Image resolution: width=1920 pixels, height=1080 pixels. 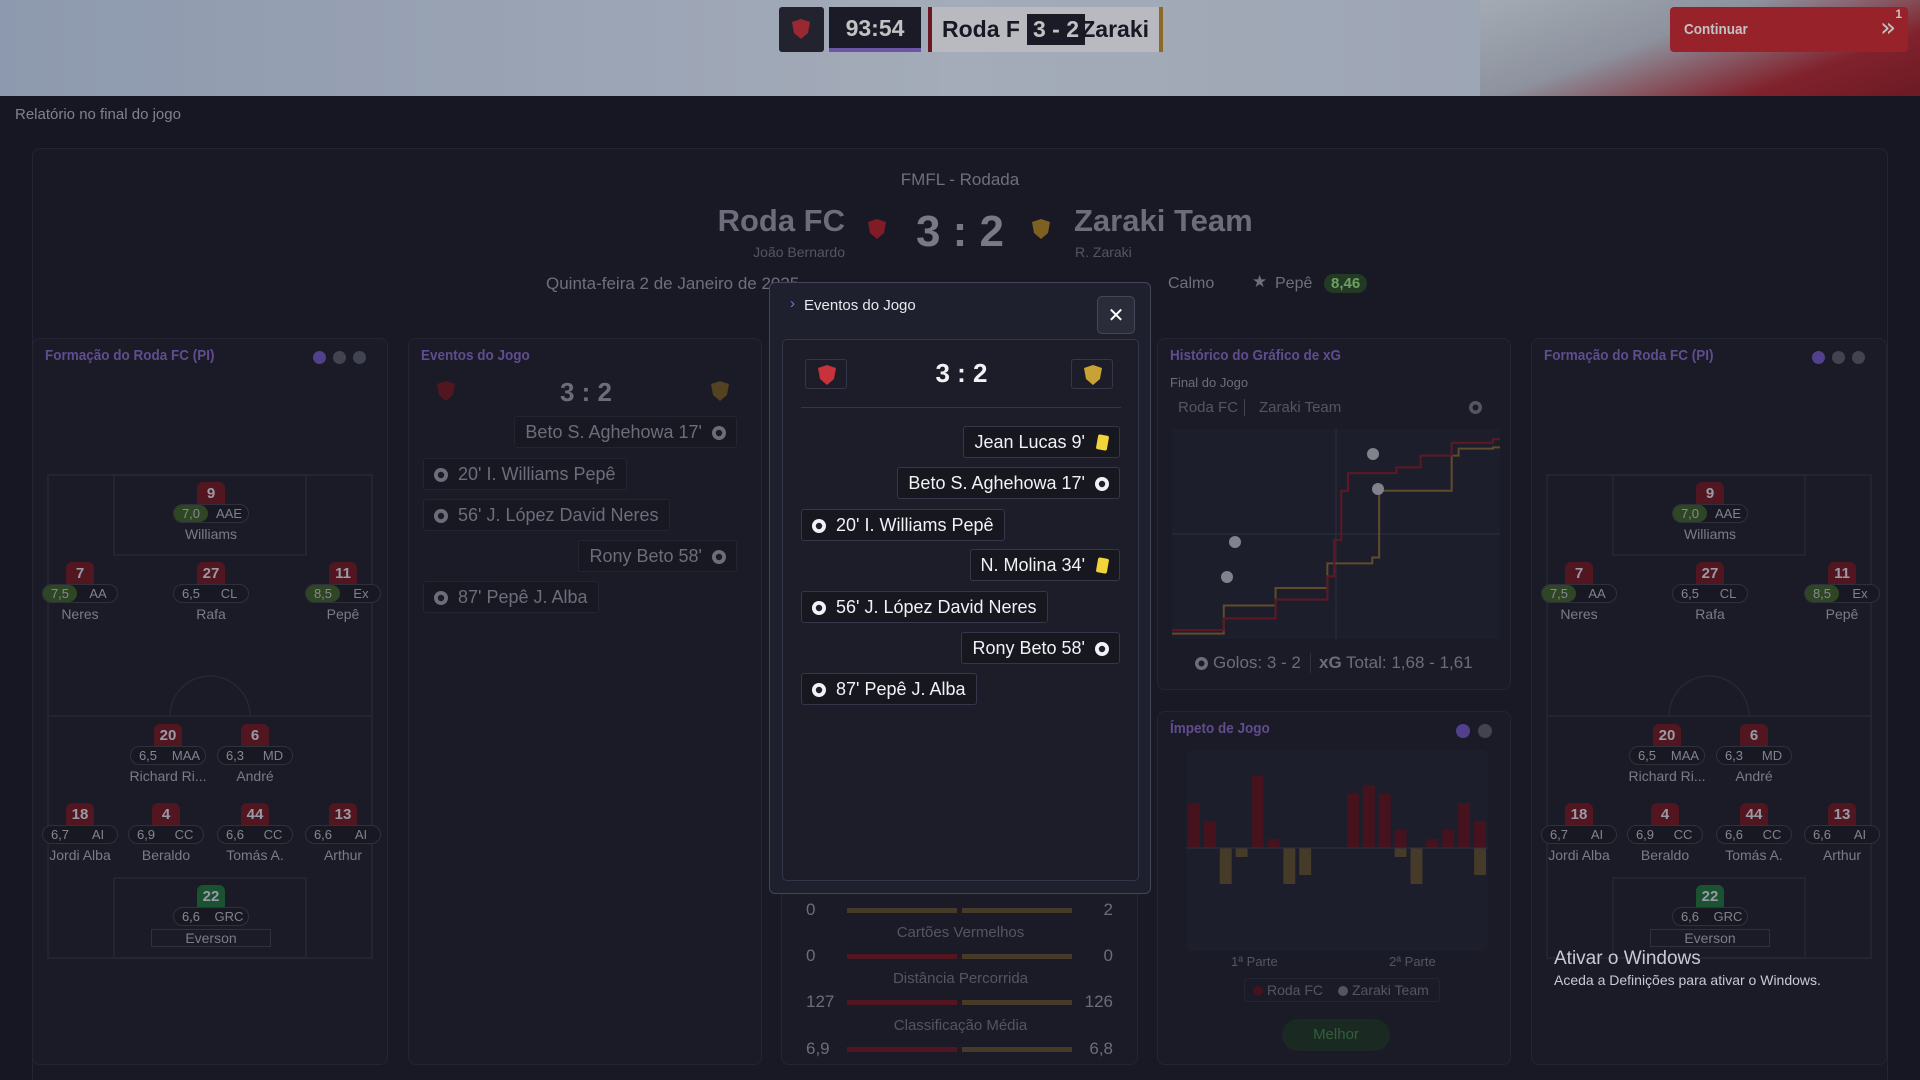 I want to click on live-score: 3 - 2, so click(x=1056, y=29).